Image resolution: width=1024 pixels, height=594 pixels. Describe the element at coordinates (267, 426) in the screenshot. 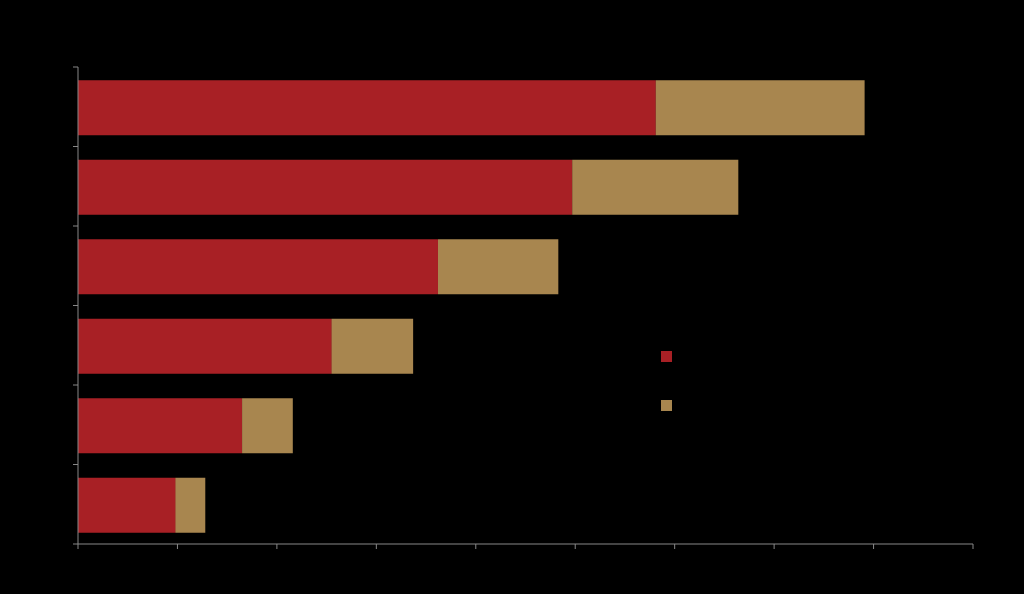

I see `bar-segment-series2-row5` at that location.